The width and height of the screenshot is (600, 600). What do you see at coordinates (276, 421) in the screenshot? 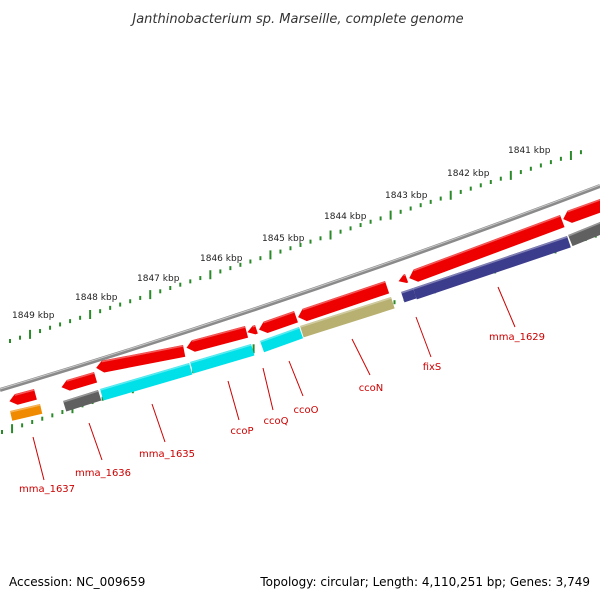
I see `gene-label-ccoQ: ccoQ` at bounding box center [276, 421].